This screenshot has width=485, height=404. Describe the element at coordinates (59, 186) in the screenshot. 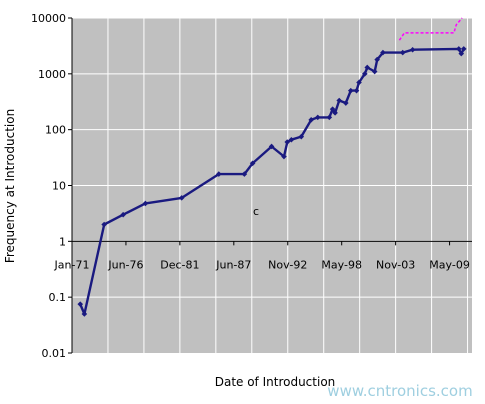

I see `y-tick-label: 10` at that location.